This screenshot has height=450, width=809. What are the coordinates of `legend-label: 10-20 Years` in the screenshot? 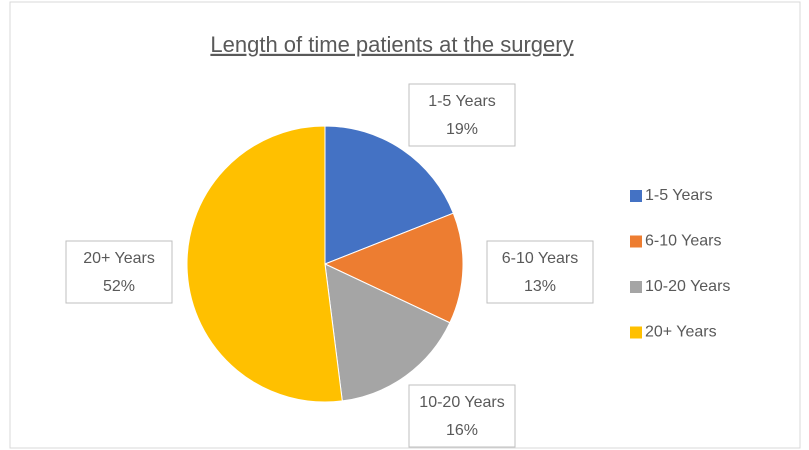 It's located at (687, 286).